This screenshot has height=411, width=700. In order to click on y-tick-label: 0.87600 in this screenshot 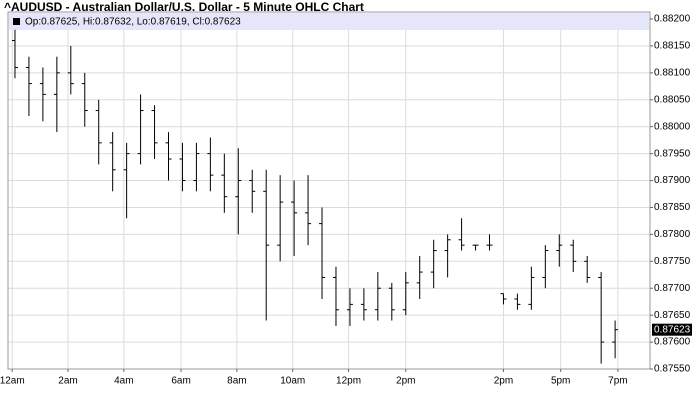, I will do `click(672, 342)`.